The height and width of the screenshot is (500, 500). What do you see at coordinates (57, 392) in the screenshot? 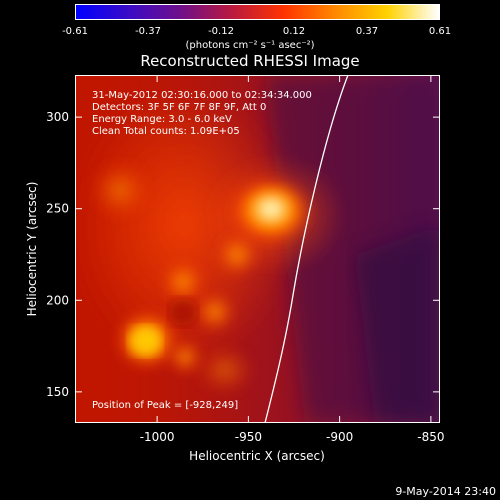
I see `y-tick-label: 150` at bounding box center [57, 392].